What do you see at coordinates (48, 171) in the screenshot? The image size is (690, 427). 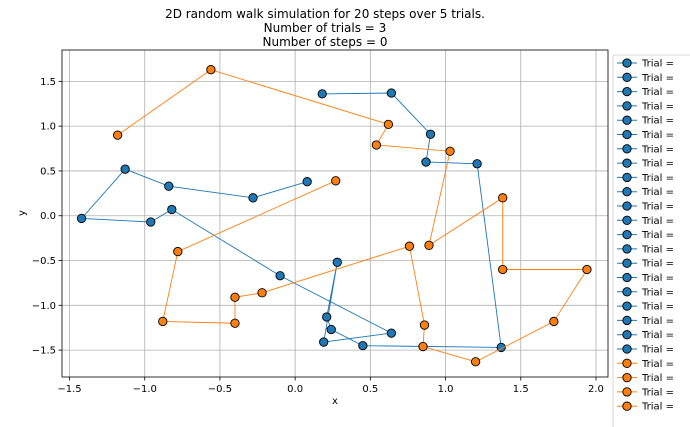 I see `y-tick-label: 0.5` at bounding box center [48, 171].